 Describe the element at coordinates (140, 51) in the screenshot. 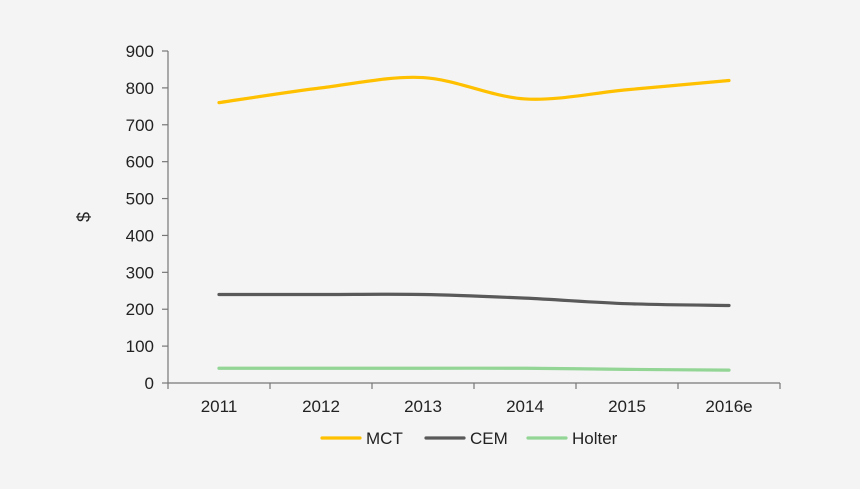

I see `y-tick-label: 900` at that location.